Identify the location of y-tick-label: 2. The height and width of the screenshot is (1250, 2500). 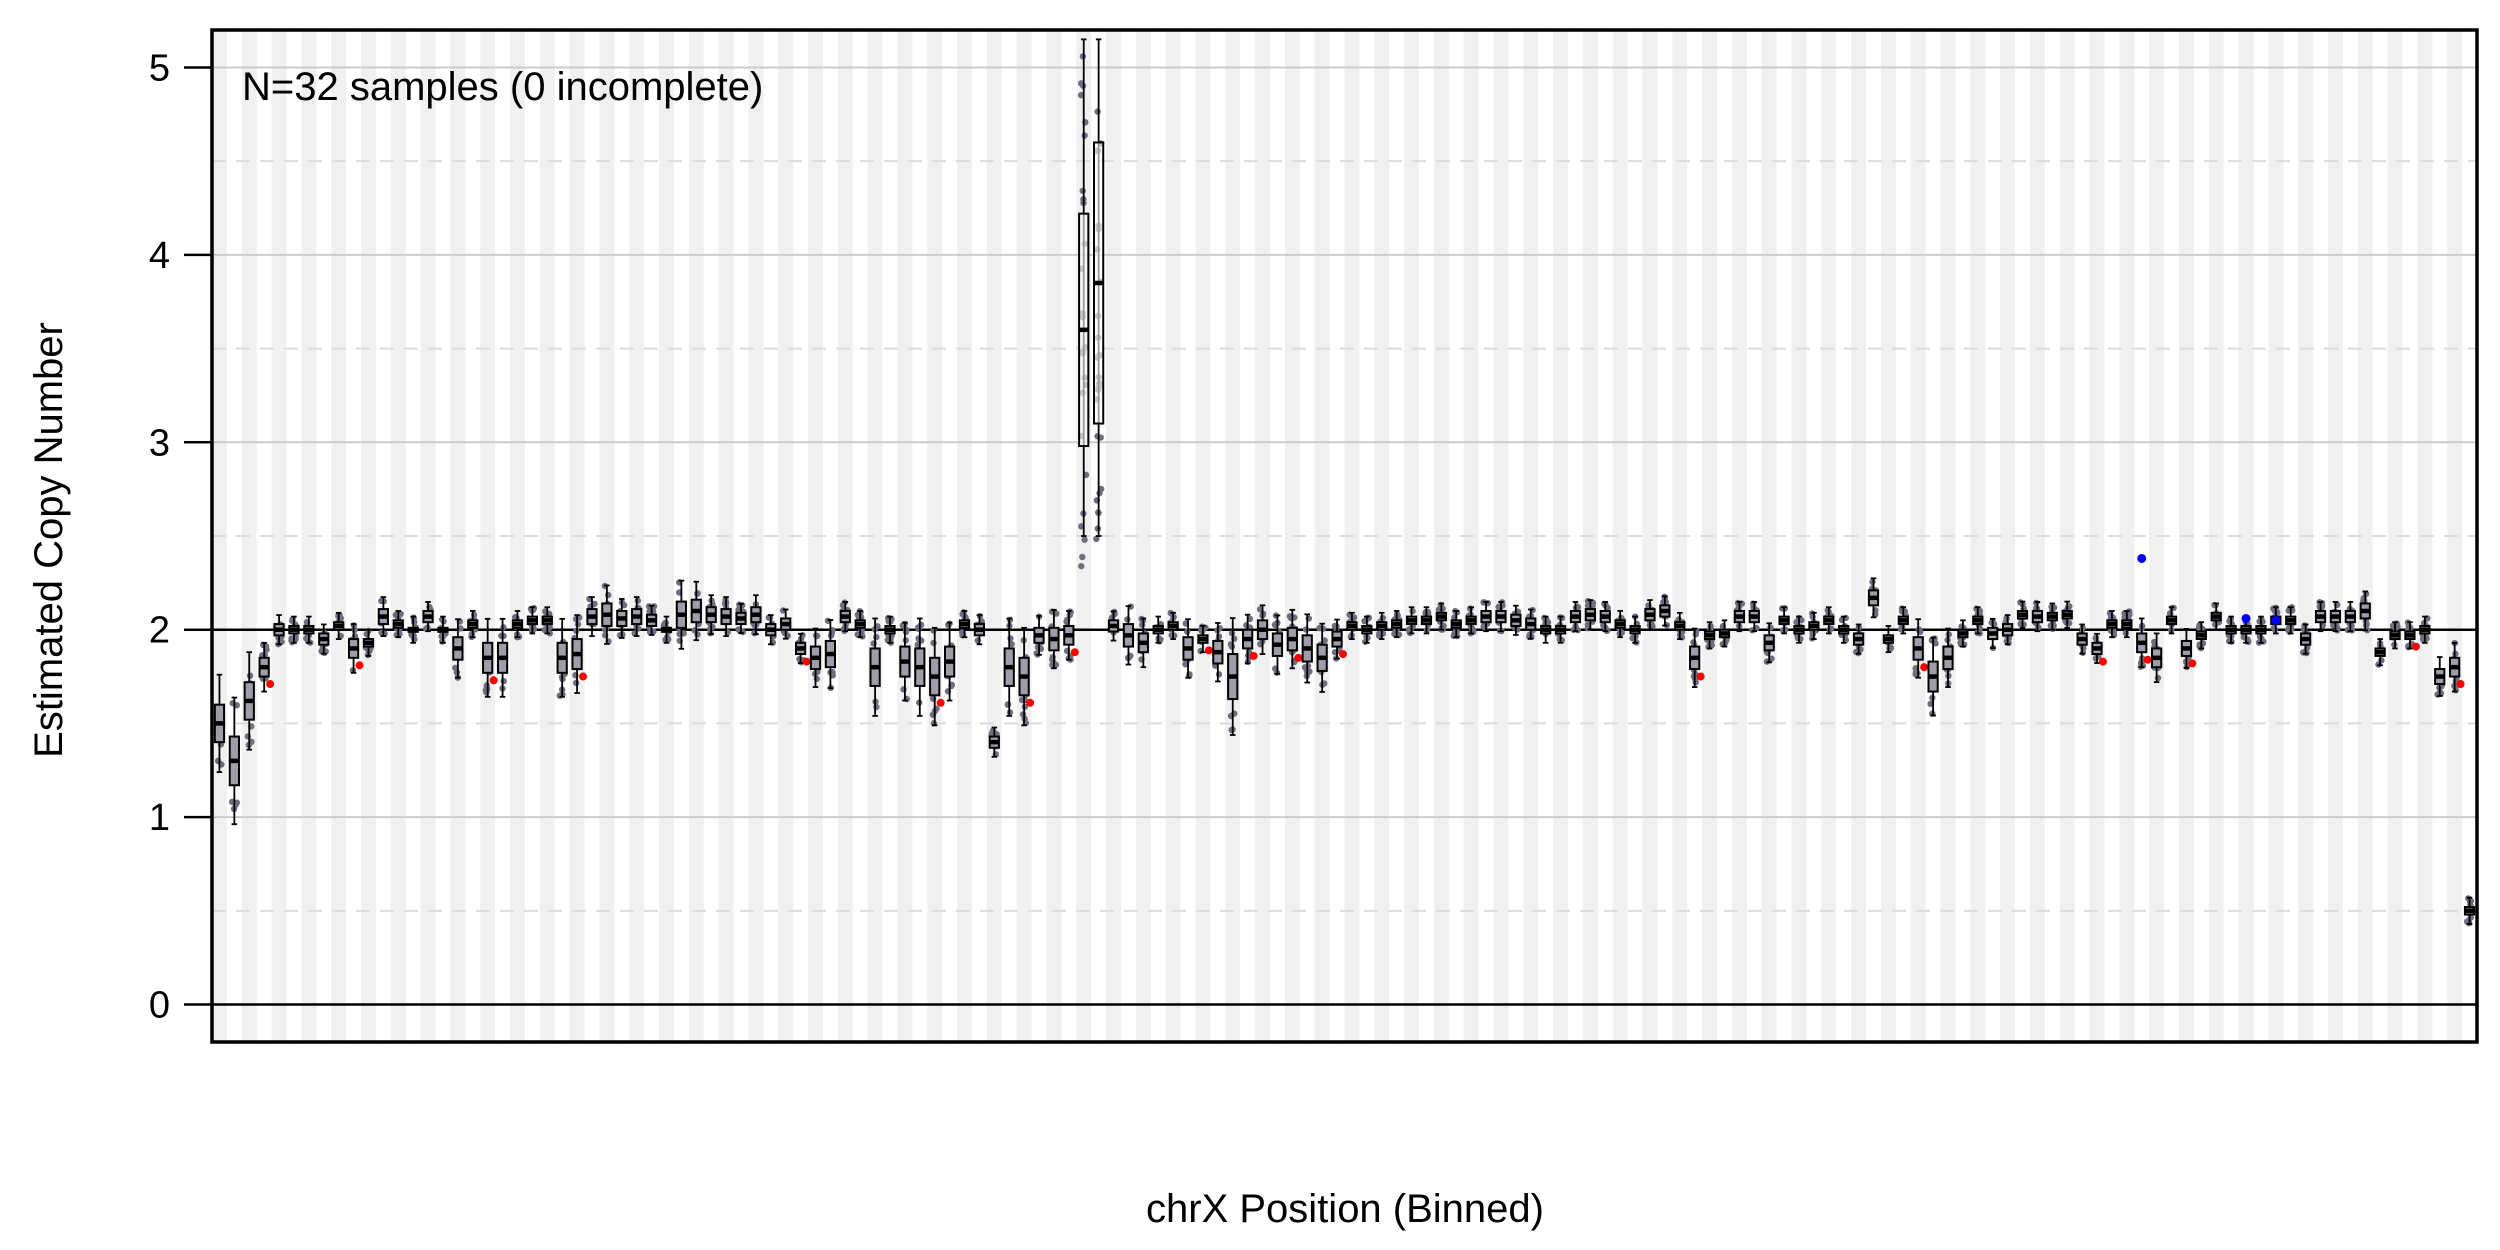
(159, 631).